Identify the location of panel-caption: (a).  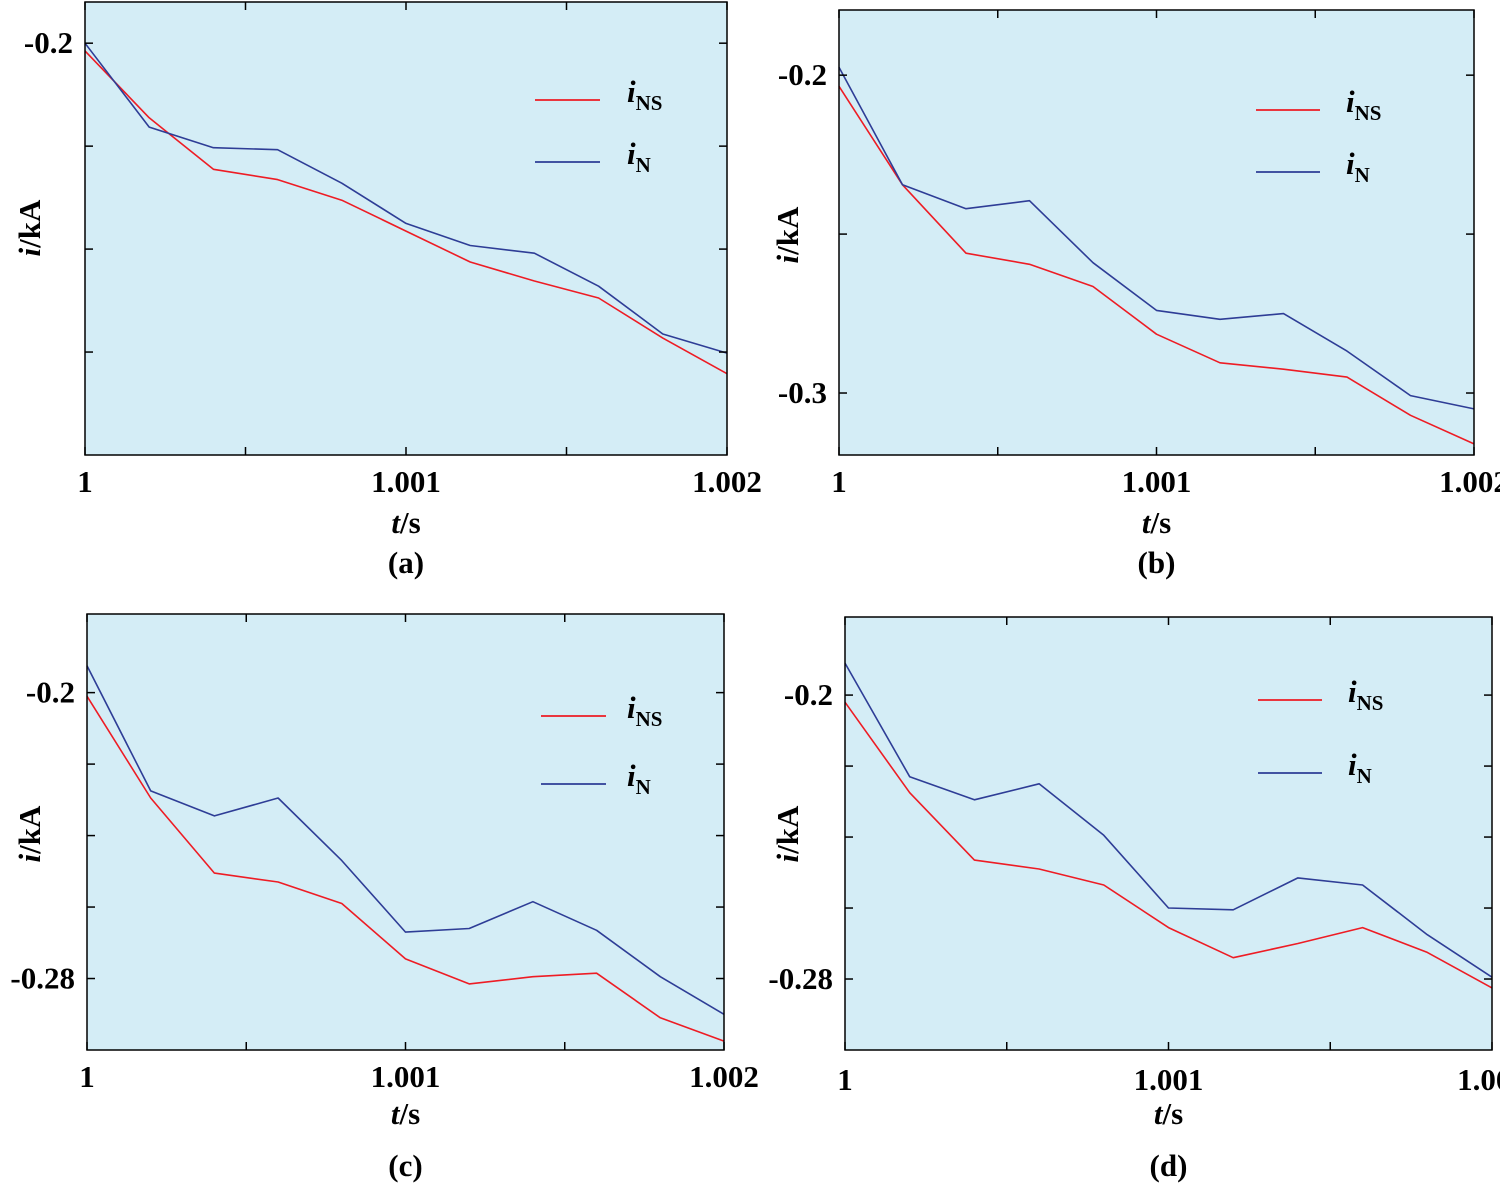
(406, 562).